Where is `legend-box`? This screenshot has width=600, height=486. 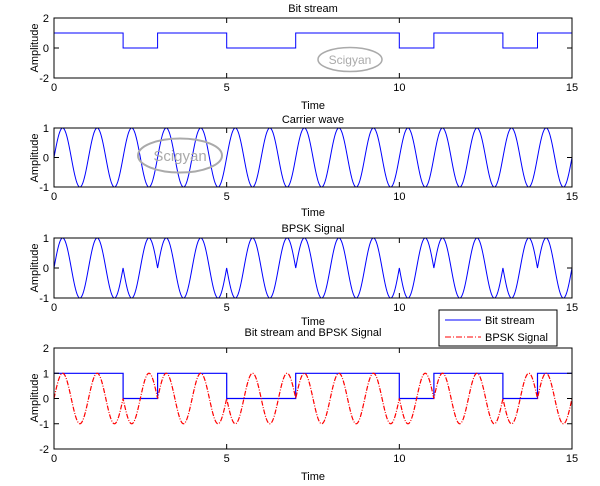 legend-box is located at coordinates (498, 328).